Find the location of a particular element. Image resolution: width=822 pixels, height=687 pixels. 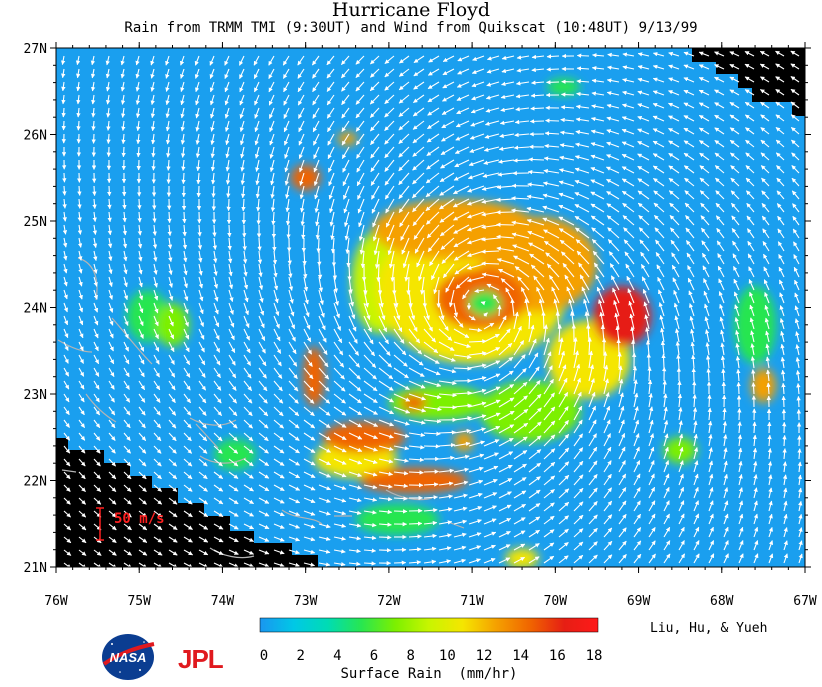

colorbar-tick-label: 16 is located at coordinates (557, 656).